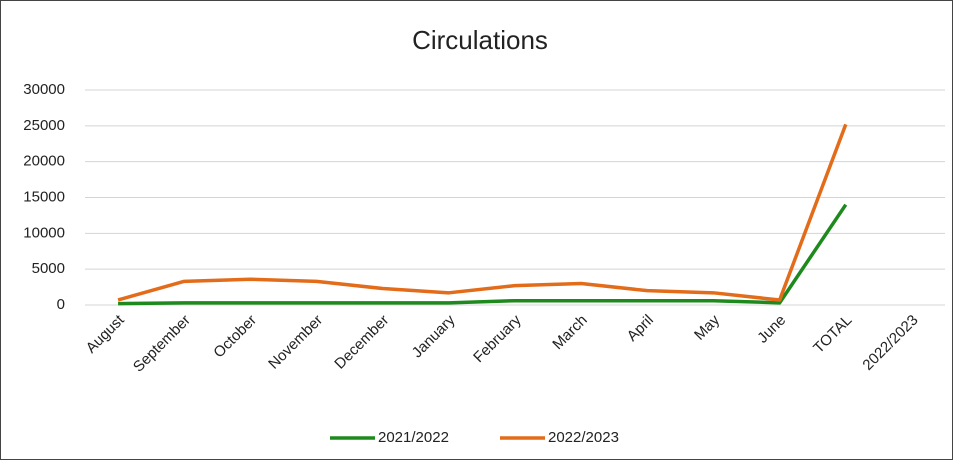 The height and width of the screenshot is (460, 953). I want to click on y-tick-label: 10000, so click(44, 232).